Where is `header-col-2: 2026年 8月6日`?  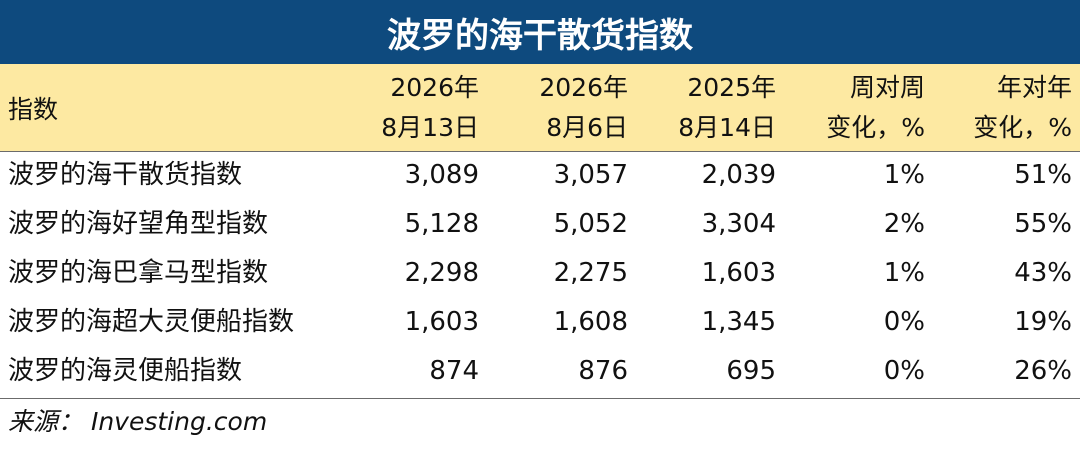
header-col-2: 2026年 8月6日 is located at coordinates (583, 109).